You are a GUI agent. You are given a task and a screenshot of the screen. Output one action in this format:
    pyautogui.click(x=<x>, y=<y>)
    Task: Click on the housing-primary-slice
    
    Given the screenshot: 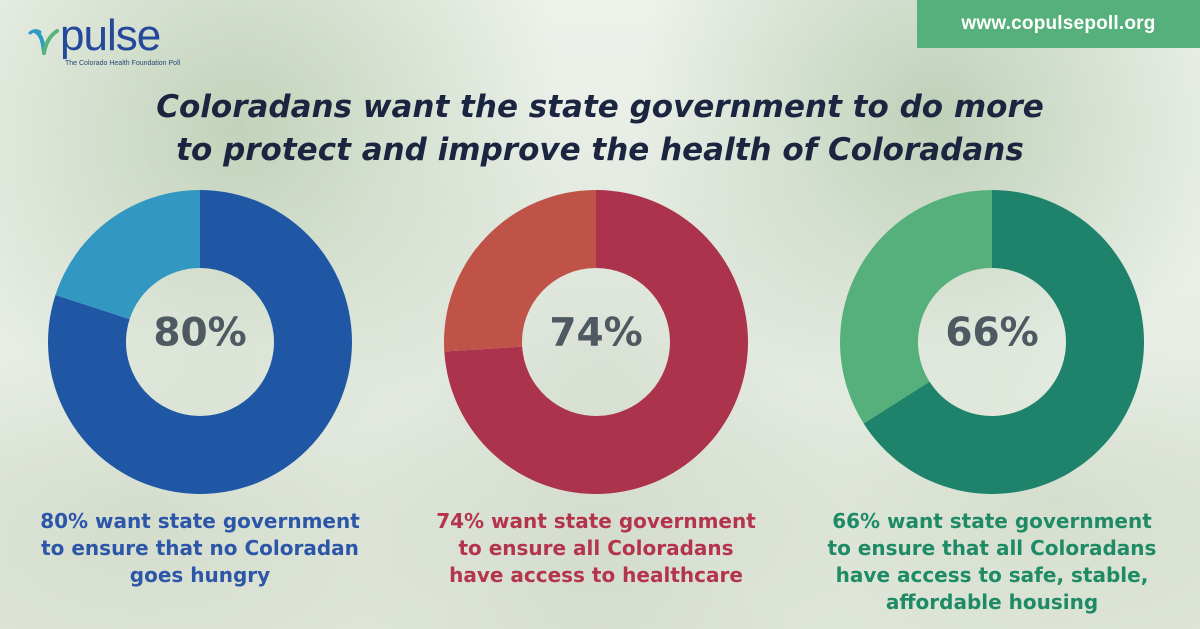 What is the action you would take?
    pyautogui.click(x=1003, y=342)
    